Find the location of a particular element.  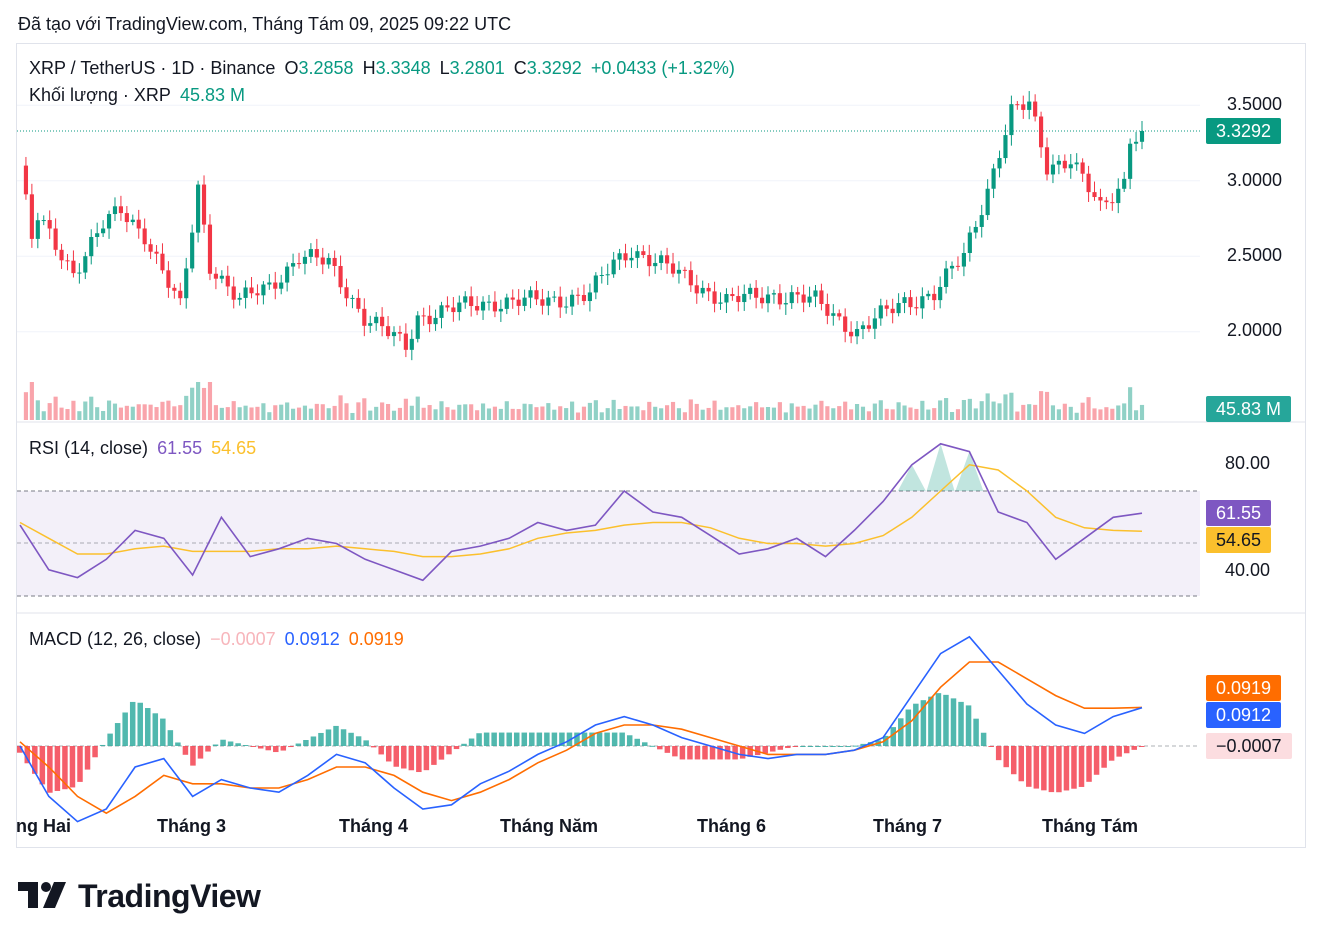

rsi-ma-value: 54.65 is located at coordinates (234, 448).